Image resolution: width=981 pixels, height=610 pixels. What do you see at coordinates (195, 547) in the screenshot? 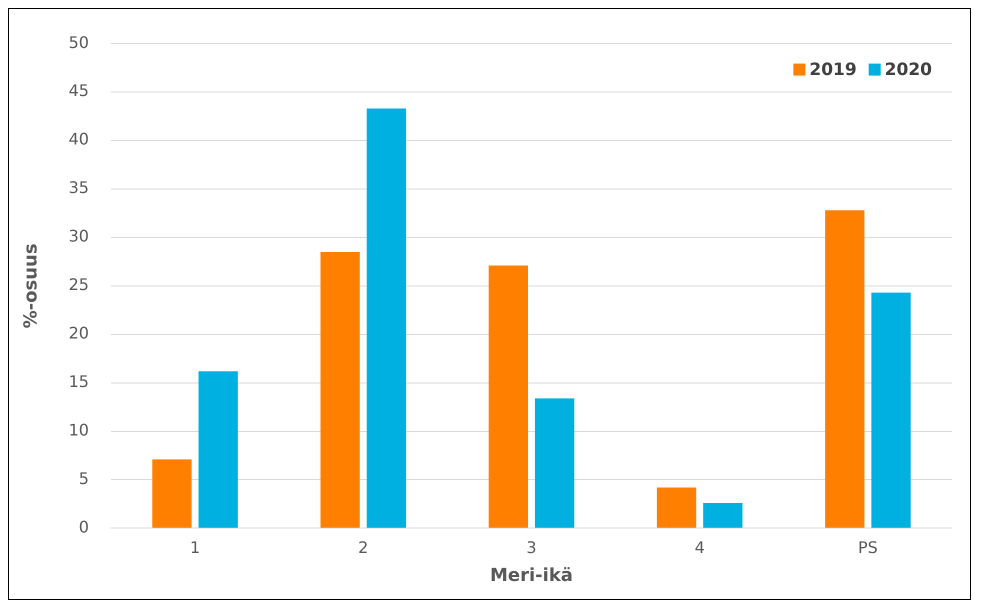
I see `x-tick-label: 1` at bounding box center [195, 547].